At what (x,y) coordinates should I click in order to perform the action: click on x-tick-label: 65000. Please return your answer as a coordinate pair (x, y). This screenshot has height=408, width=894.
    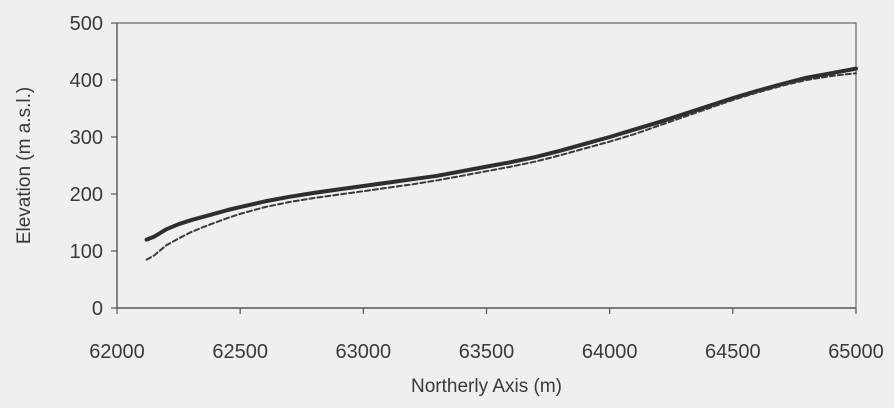
    Looking at the image, I should click on (856, 352).